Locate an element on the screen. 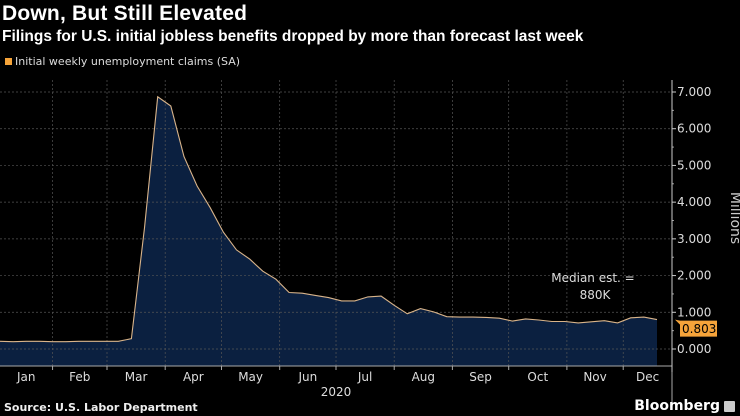 Image resolution: width=740 pixels, height=416 pixels. y-tick-label: 1.000 is located at coordinates (694, 312).